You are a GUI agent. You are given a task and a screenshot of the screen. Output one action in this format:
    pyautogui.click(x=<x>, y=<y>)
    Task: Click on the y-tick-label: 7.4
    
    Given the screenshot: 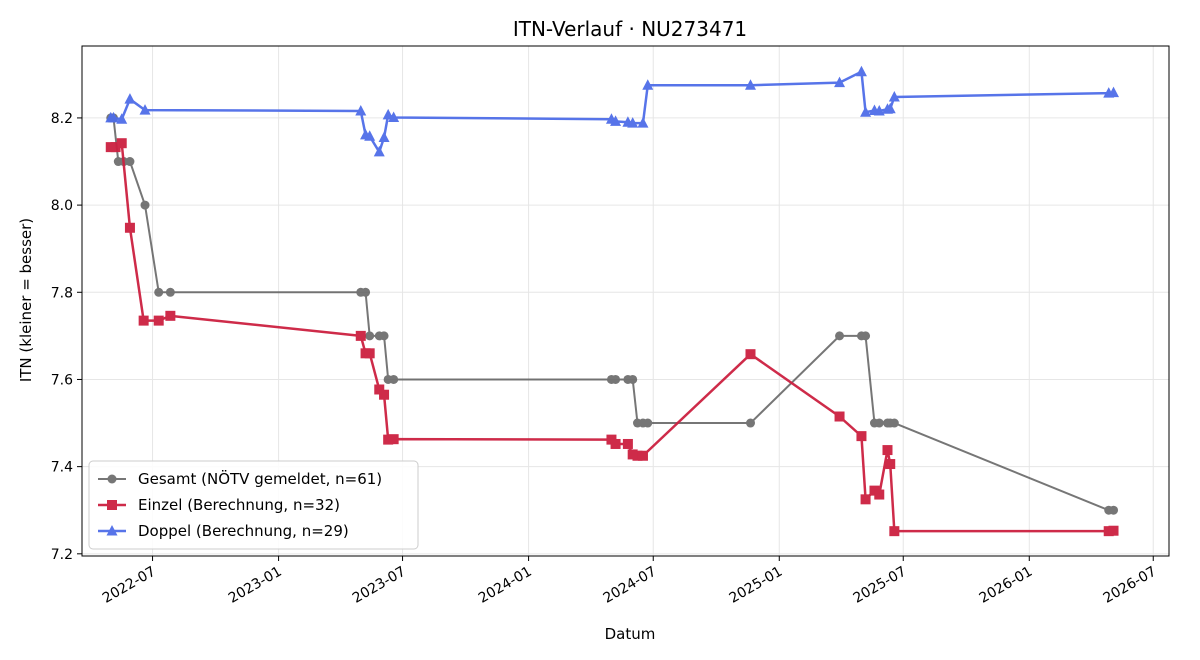 What is the action you would take?
    pyautogui.click(x=62, y=468)
    